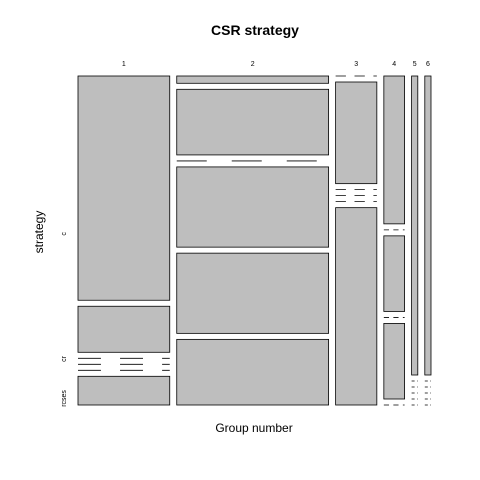 This screenshot has height=480, width=480. Describe the element at coordinates (356, 64) in the screenshot. I see `x-tick-label-3: 3` at that location.